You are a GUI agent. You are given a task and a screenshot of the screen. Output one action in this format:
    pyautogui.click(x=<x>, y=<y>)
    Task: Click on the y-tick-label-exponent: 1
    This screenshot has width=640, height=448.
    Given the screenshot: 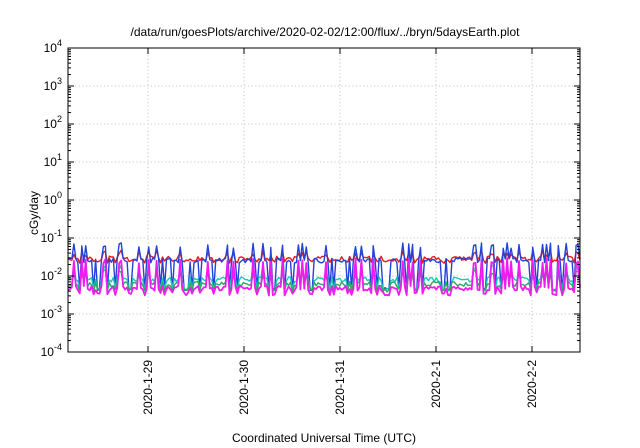 What is the action you would take?
    pyautogui.click(x=59, y=157)
    